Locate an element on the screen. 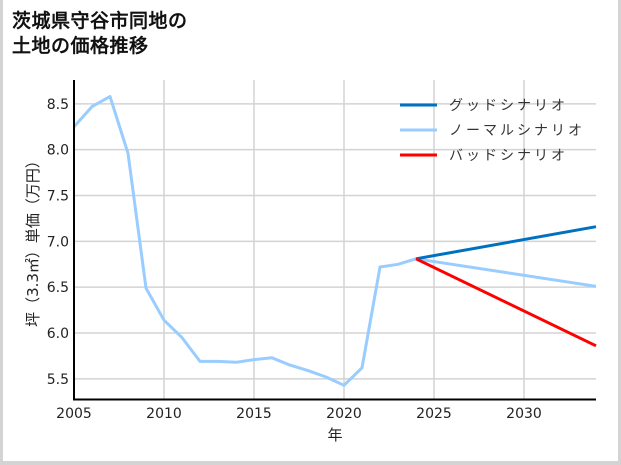 This screenshot has width=621, height=465. x-tick-label: 2010 is located at coordinates (164, 414).